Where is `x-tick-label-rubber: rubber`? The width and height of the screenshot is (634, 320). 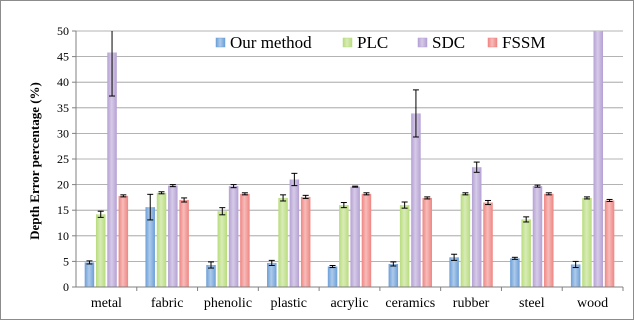 x-tick-label-rubber: rubber is located at coordinates (471, 303).